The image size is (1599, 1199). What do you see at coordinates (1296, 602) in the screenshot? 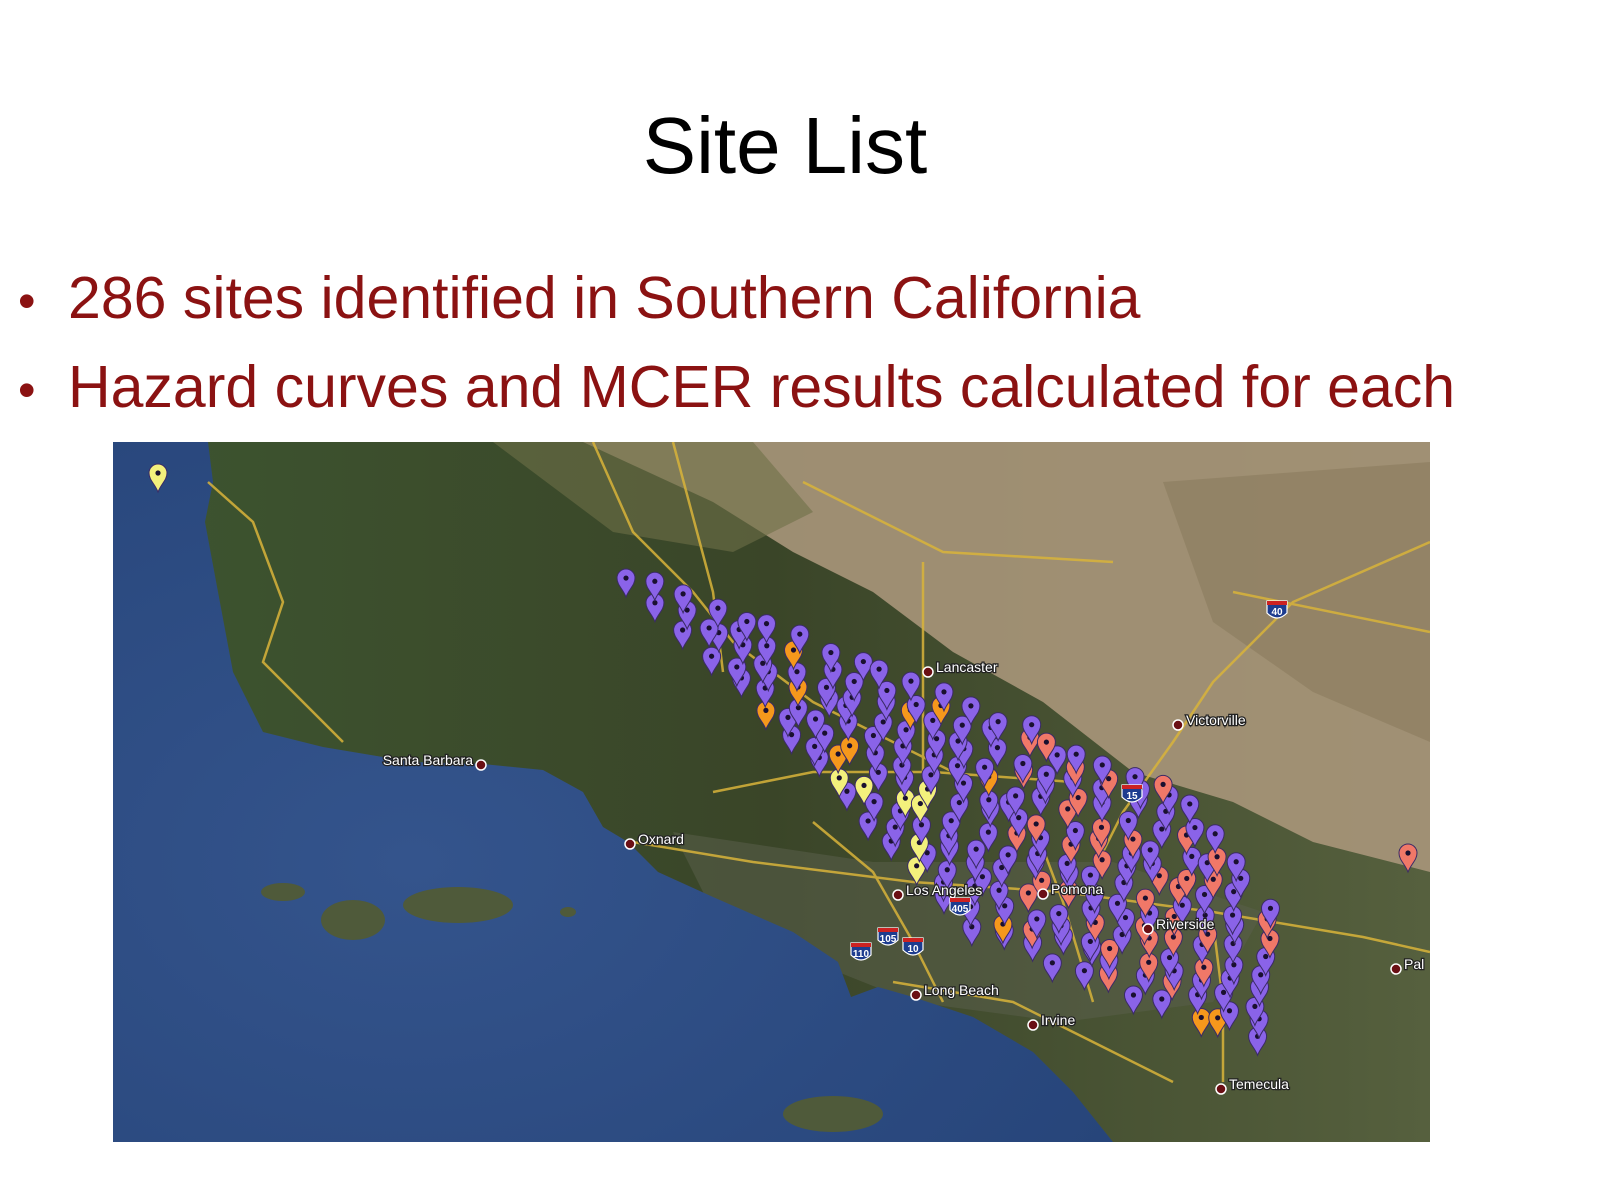
I see `desert-highlands` at bounding box center [1296, 602].